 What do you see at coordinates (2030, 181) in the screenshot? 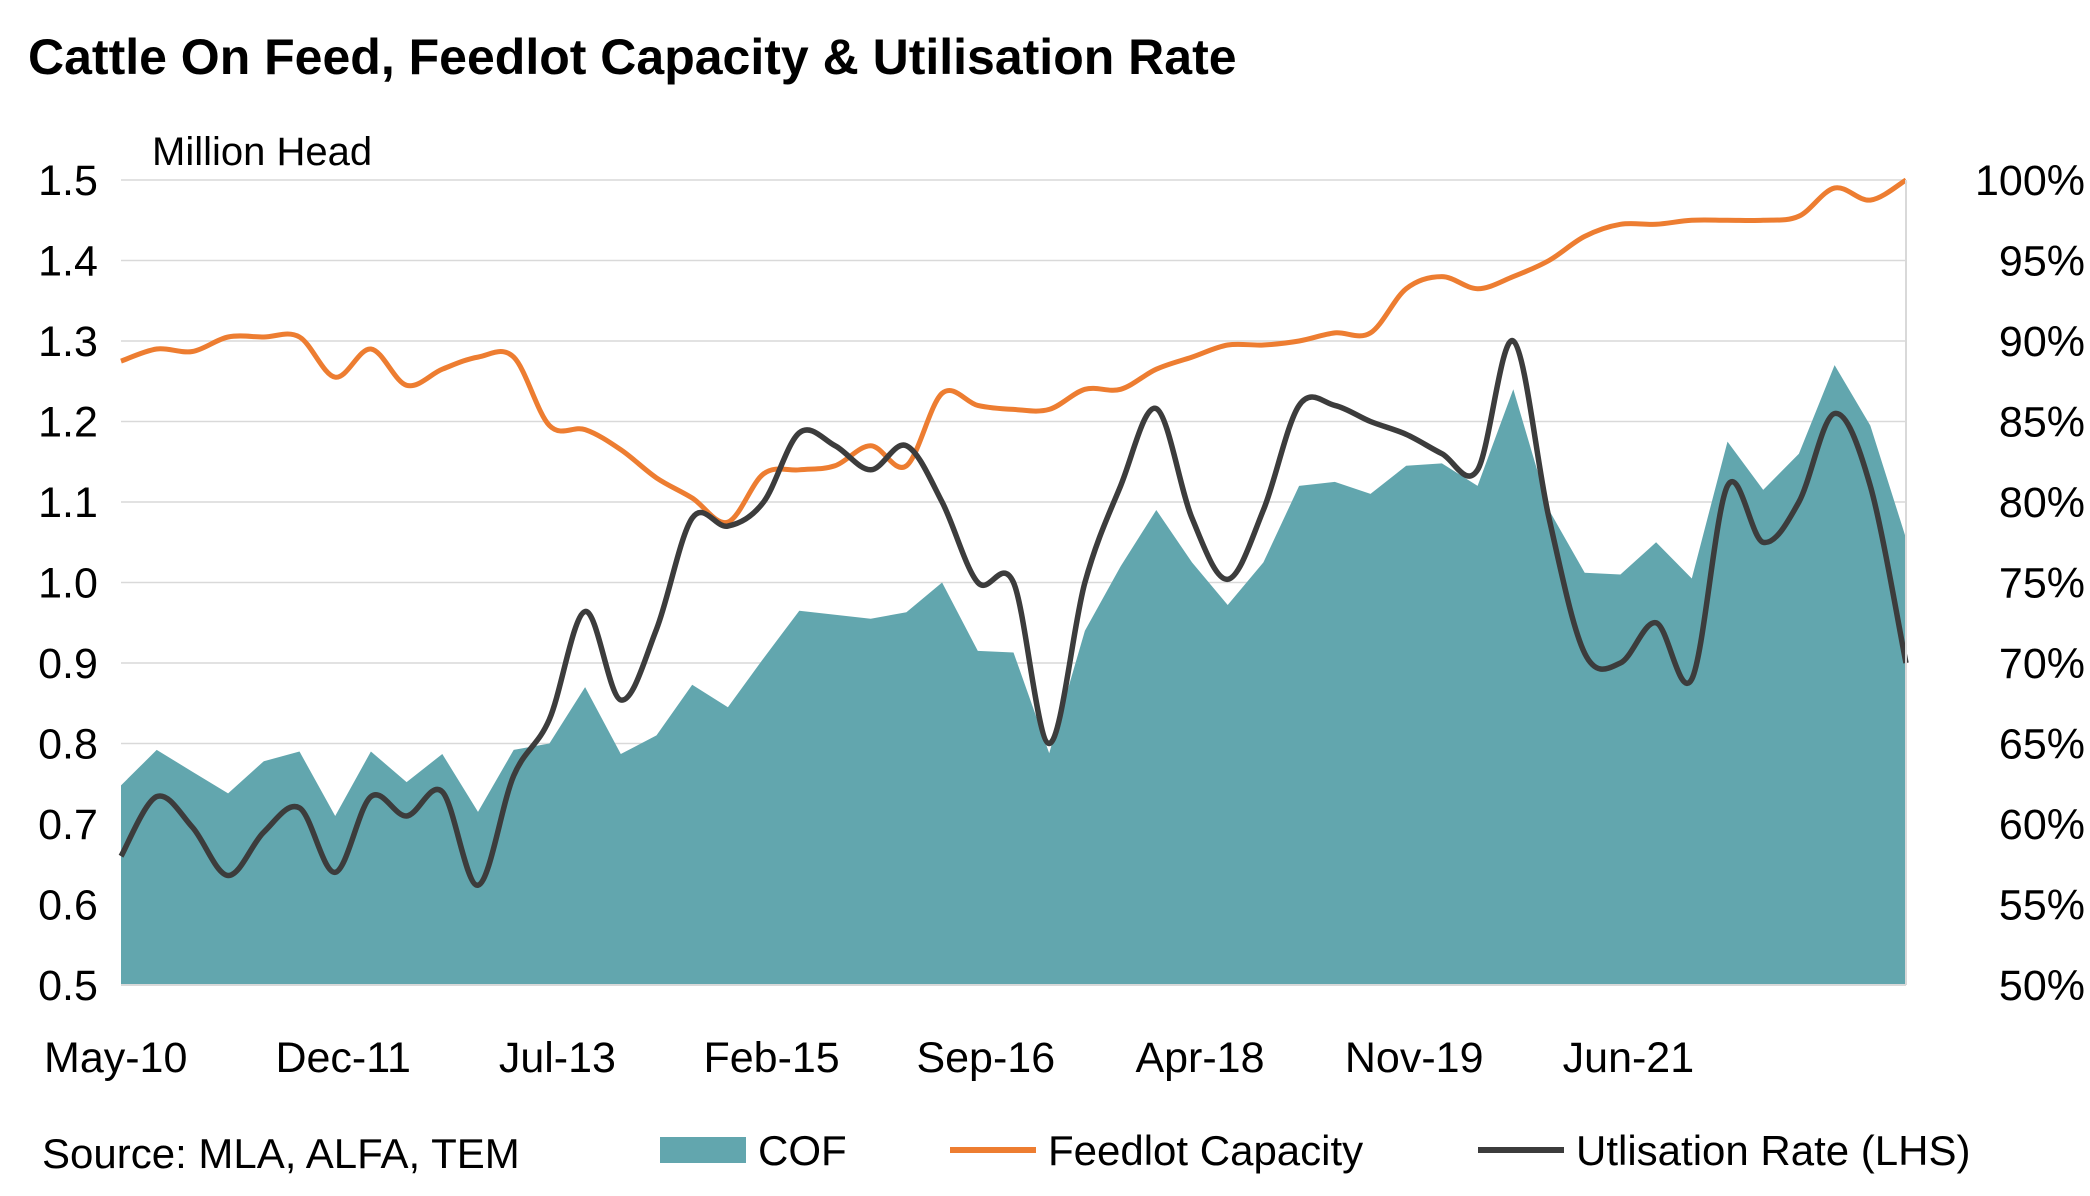
I see `right-tick-label: 100%` at bounding box center [2030, 181].